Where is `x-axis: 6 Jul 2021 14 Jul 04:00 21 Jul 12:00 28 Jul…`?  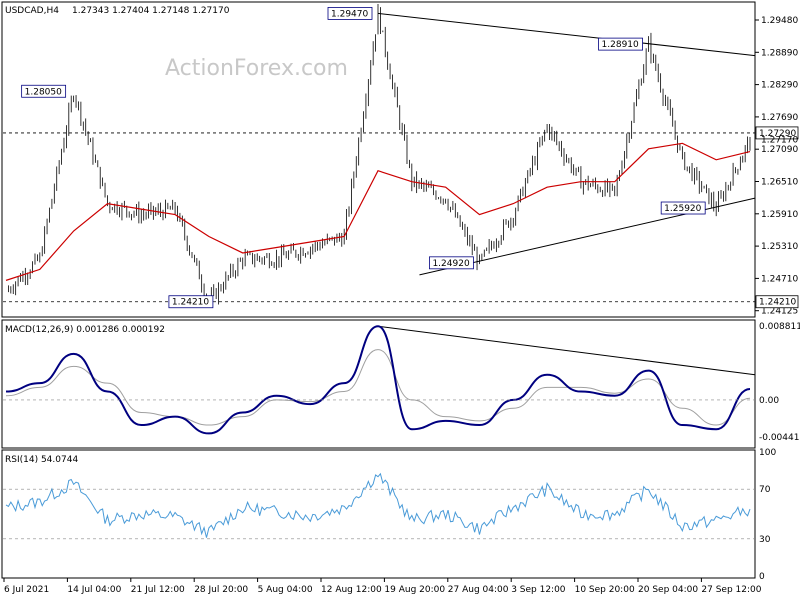 x-axis: 6 Jul 2021 14 Jul 04:00 21 Jul 12:00 28 Jul… is located at coordinates (382, 586).